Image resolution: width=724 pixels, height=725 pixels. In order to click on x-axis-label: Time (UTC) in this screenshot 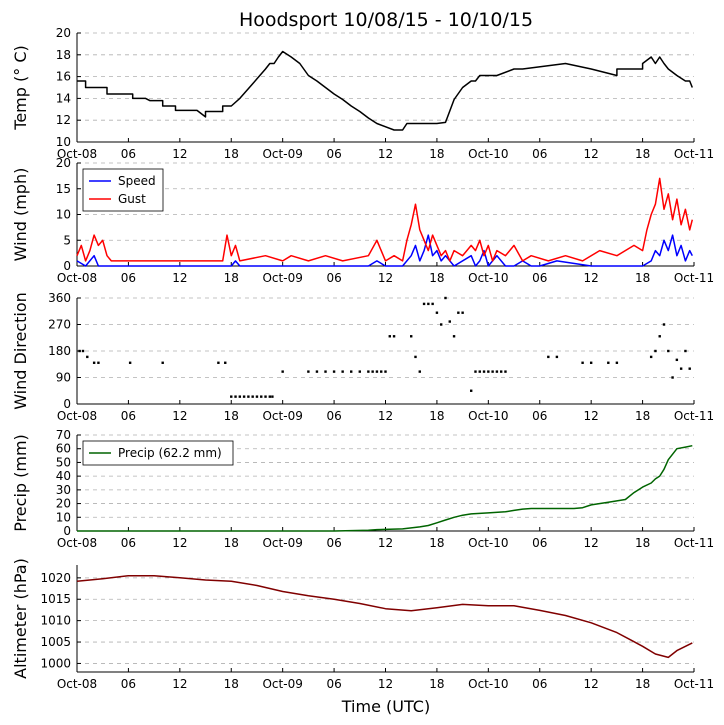, I will do `click(385, 706)`.